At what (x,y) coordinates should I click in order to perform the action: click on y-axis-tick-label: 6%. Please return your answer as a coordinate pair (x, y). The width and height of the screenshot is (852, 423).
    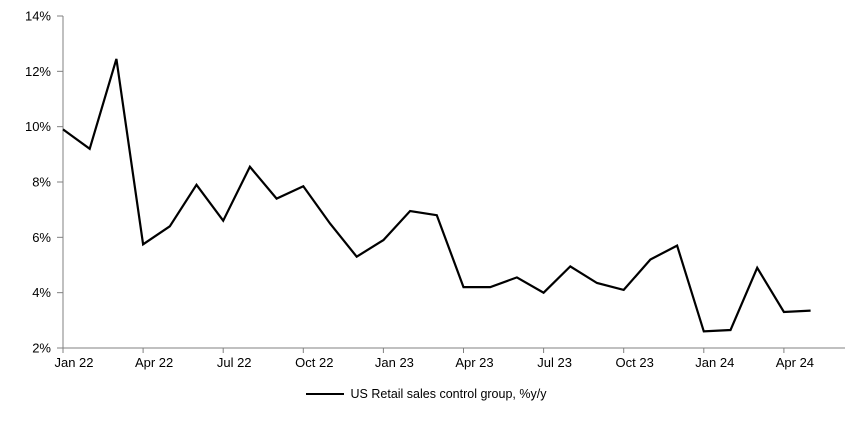
    Looking at the image, I should click on (41, 237).